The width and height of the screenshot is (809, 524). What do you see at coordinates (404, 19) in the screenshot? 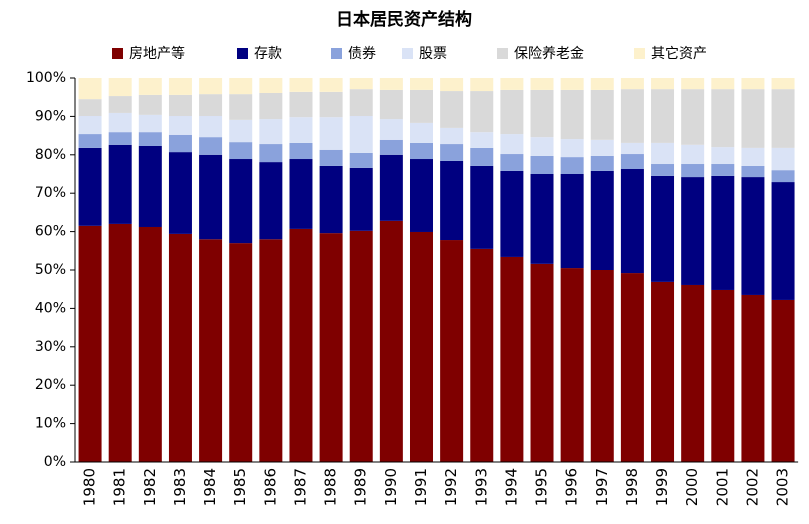
I see `chart-title: 日本居民资产结构` at bounding box center [404, 19].